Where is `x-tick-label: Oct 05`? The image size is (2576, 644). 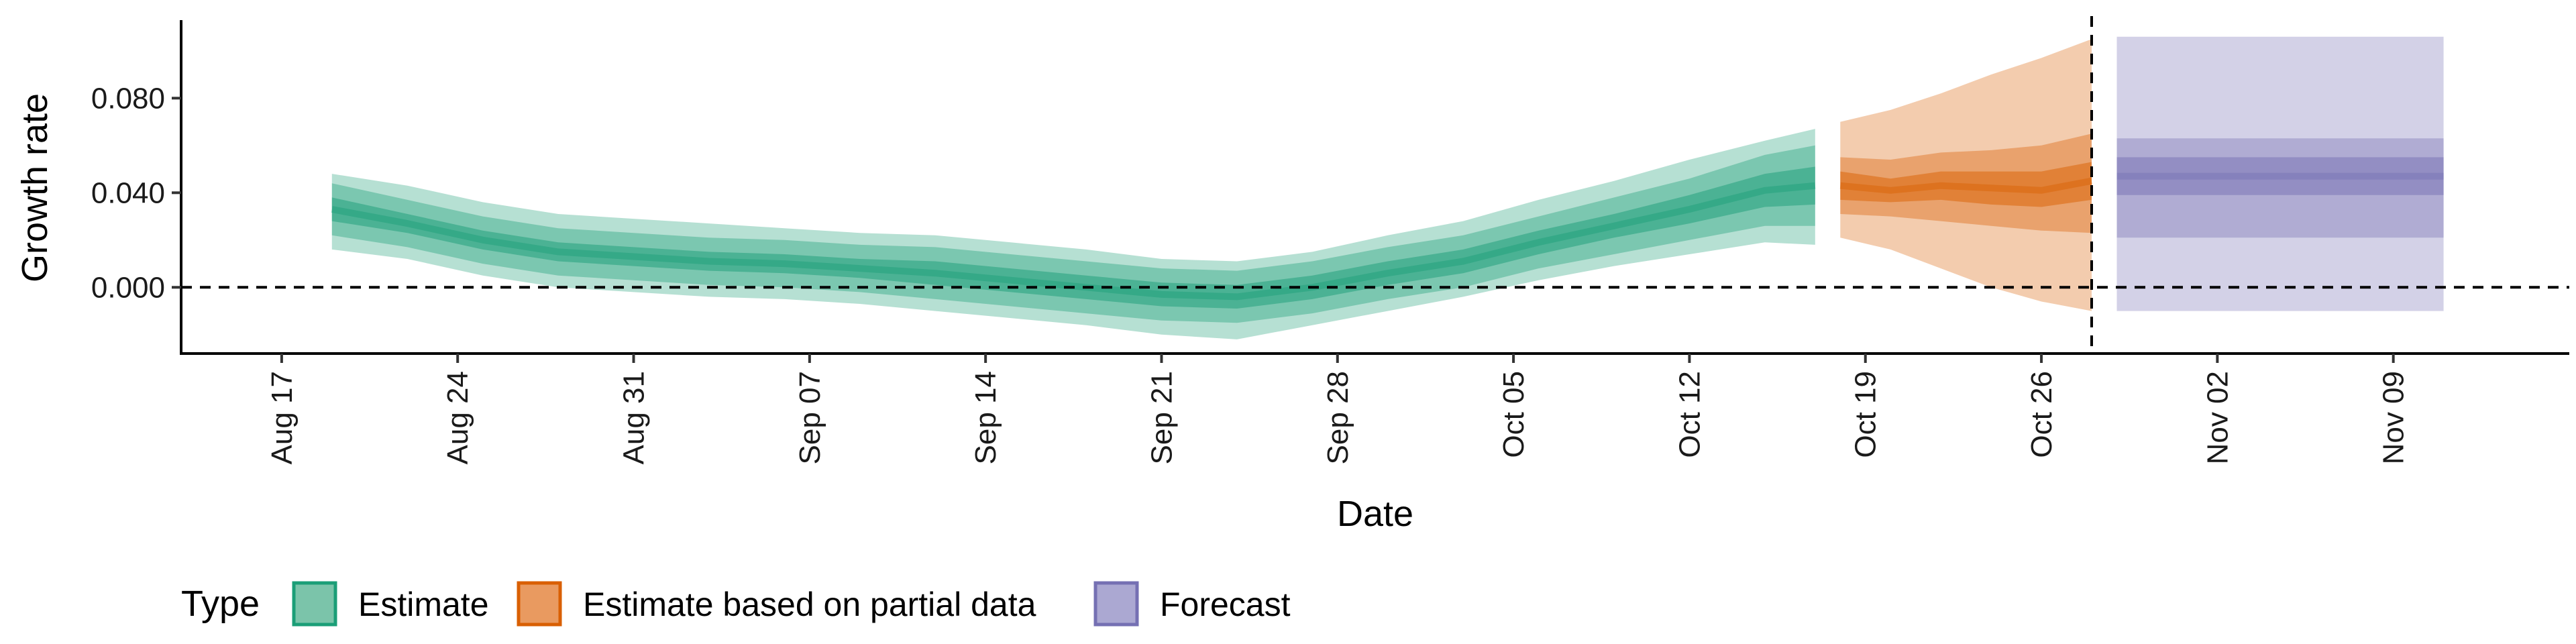 x-tick-label: Oct 05 is located at coordinates (1513, 414).